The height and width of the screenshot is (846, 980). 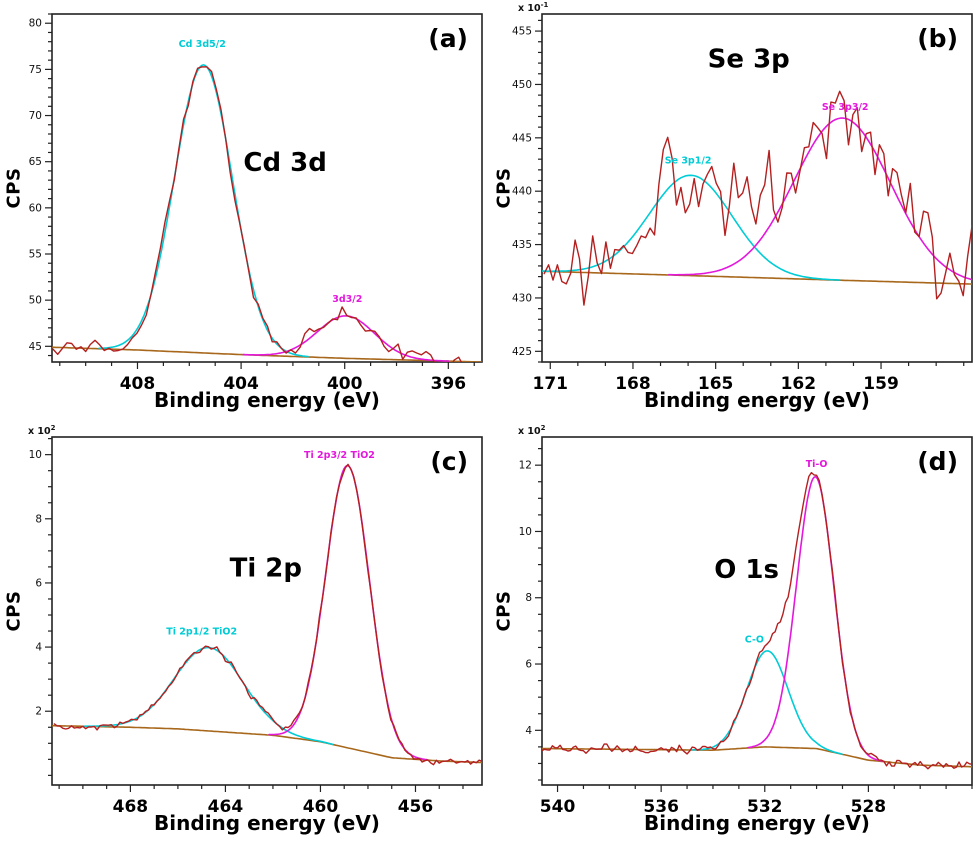 What do you see at coordinates (688, 160) in the screenshot?
I see `peak-annotation: Se 3p1/2` at bounding box center [688, 160].